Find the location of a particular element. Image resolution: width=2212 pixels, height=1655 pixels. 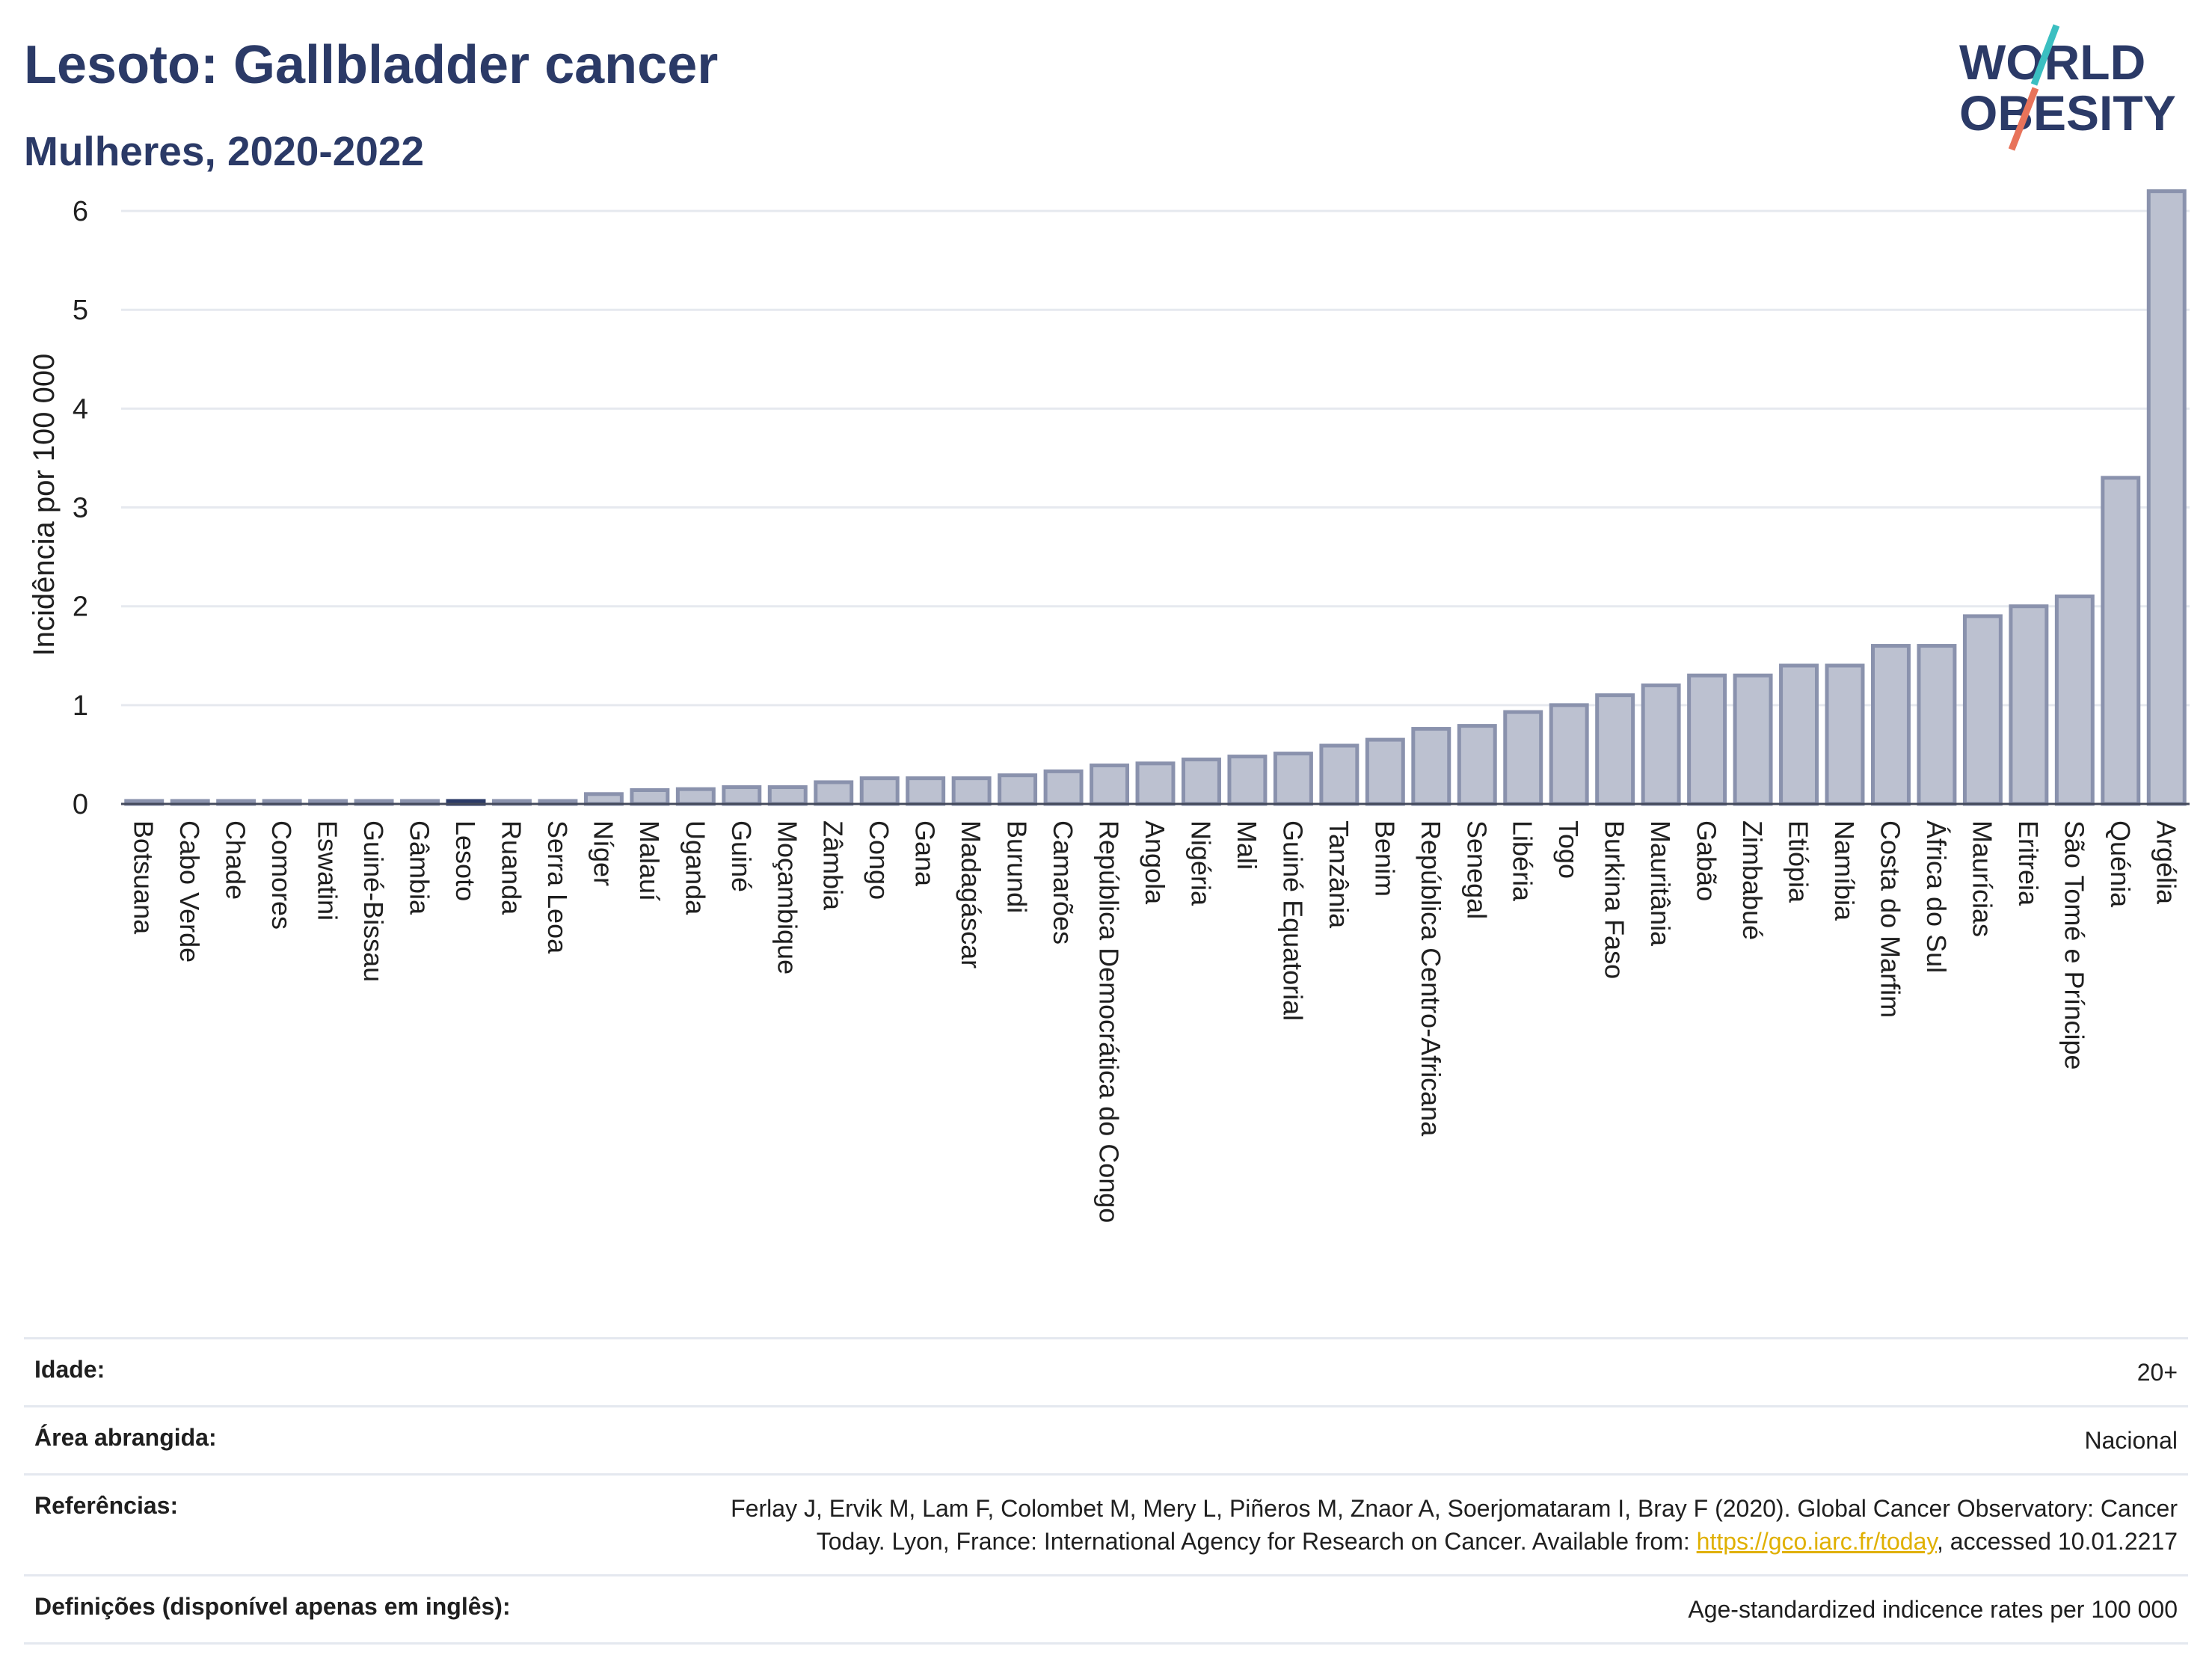

x-tick-label: Benim is located at coordinates (1384, 858).